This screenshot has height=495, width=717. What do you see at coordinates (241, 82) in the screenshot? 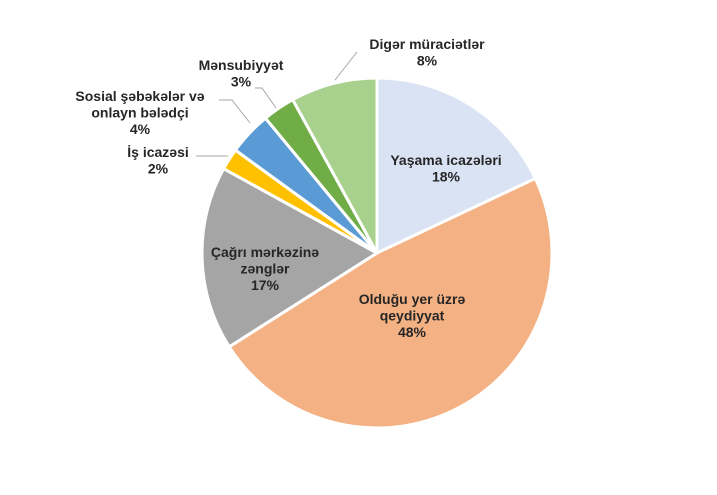
I see `slice-value-label: 3%` at bounding box center [241, 82].